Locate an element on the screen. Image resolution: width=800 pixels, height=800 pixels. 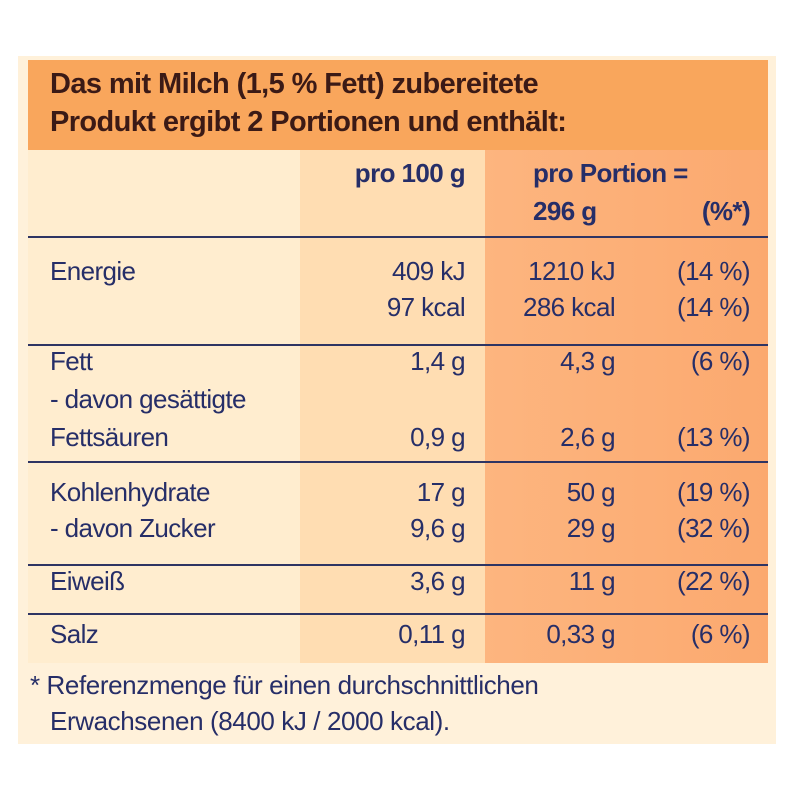
row-label: Fett is located at coordinates (71, 361).